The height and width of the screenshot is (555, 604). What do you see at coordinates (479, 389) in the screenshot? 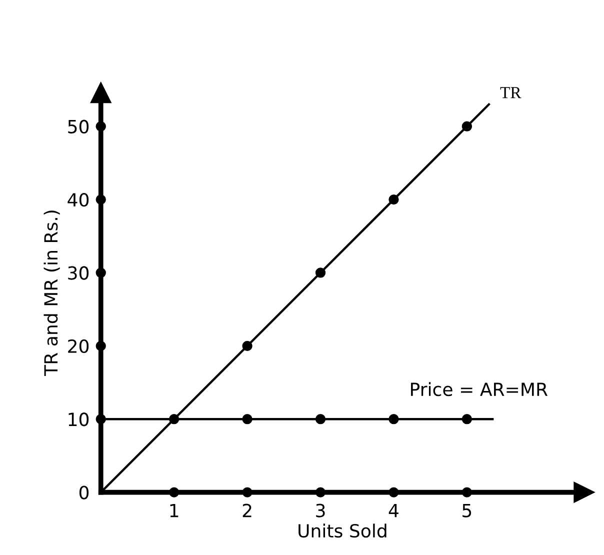
I see `series-label: Price = AR=MR` at bounding box center [479, 389].